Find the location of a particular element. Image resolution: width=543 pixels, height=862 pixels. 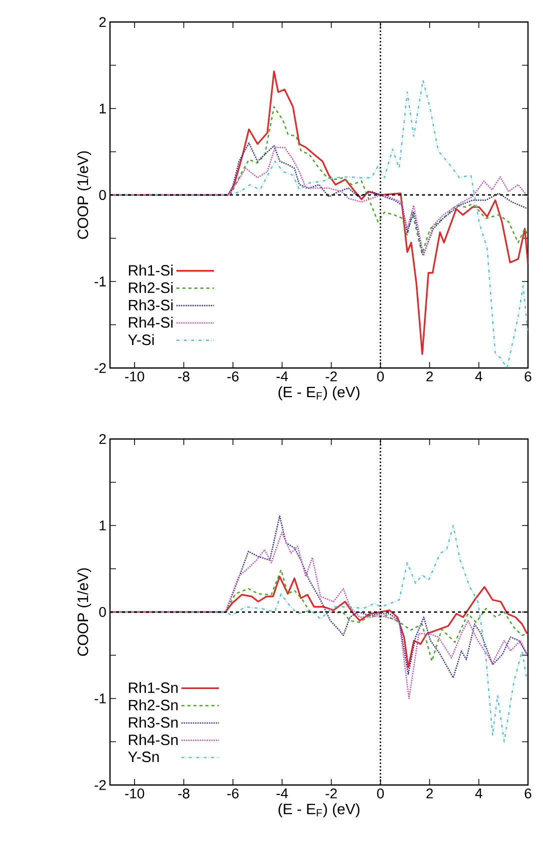

legend-label: Rh1-Sn is located at coordinates (153, 688).